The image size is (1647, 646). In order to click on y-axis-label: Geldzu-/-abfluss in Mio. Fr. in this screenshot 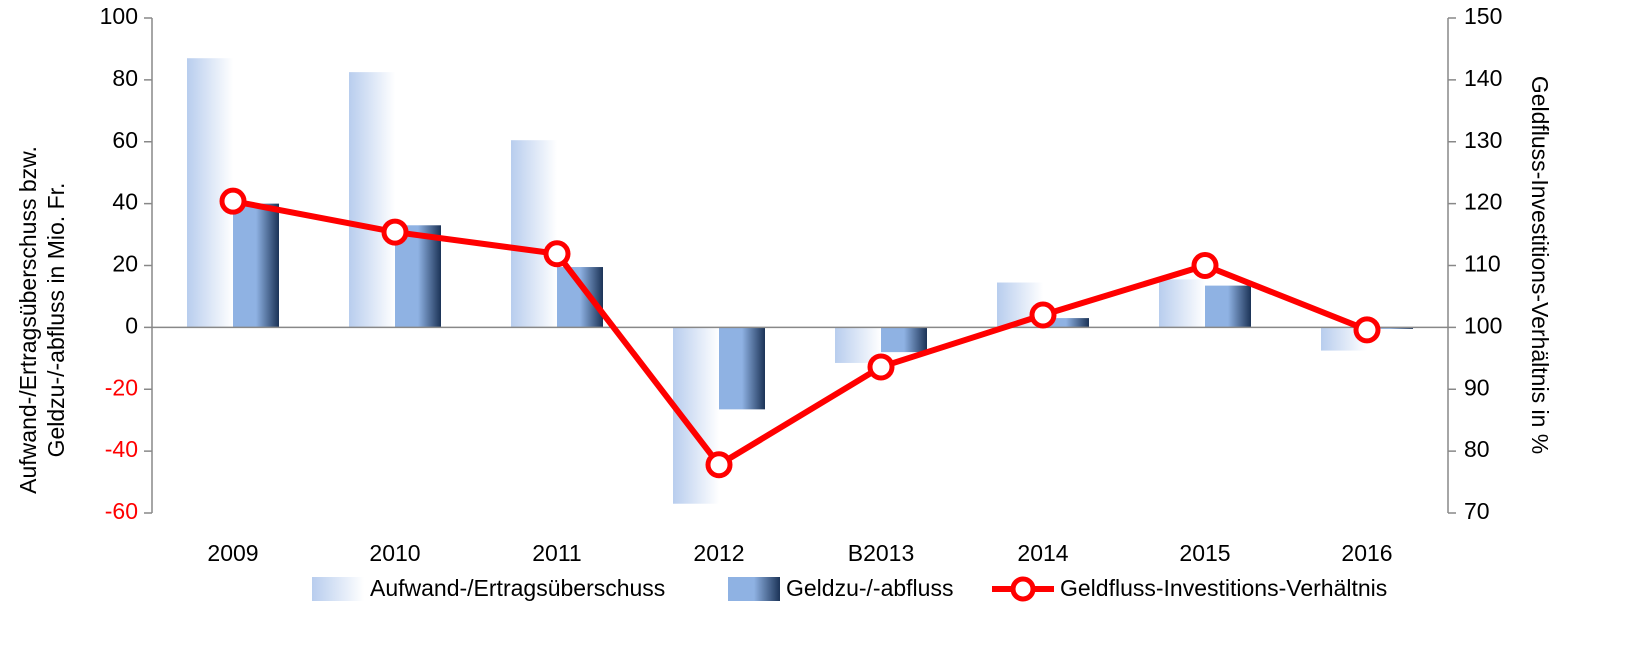, I will do `click(56, 320)`.